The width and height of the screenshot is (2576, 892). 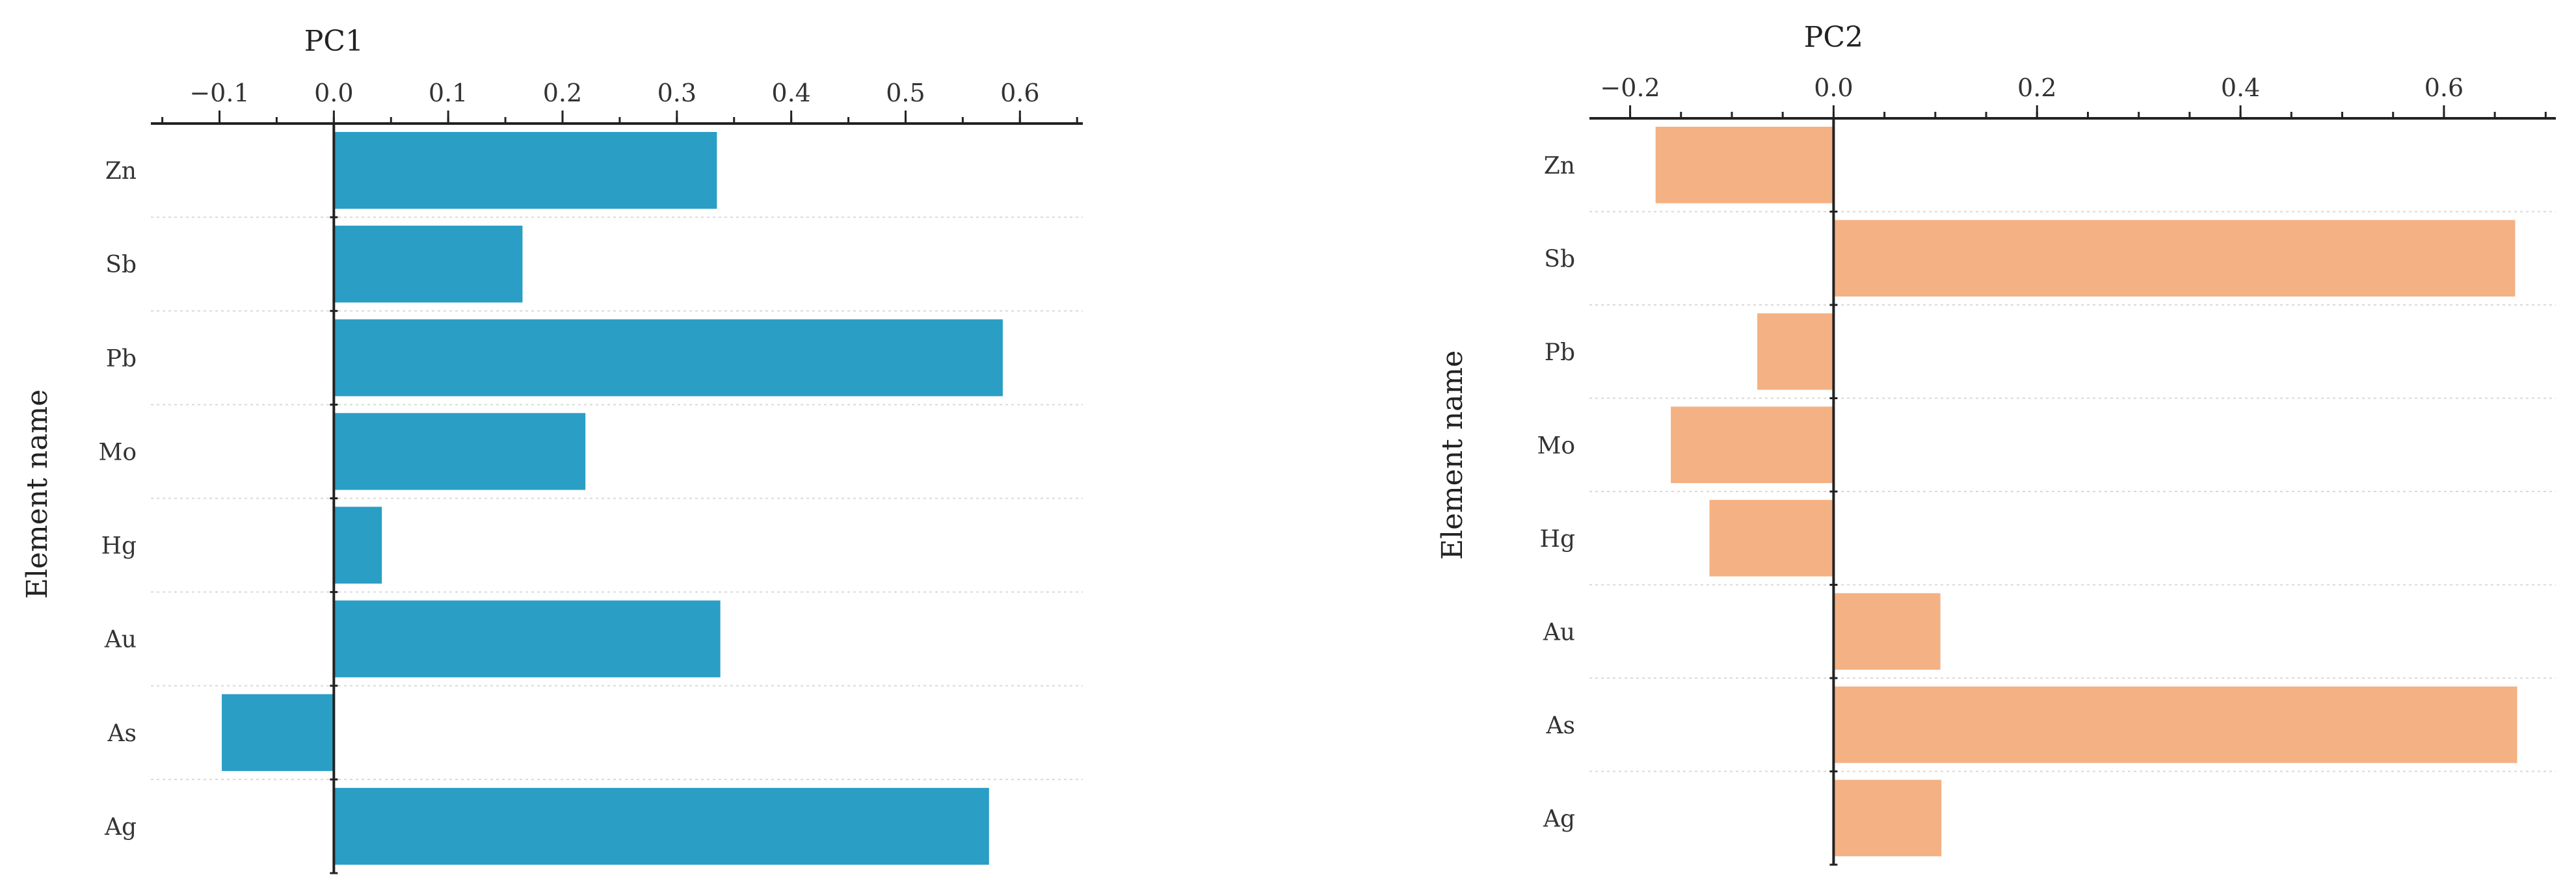 I want to click on pc1-tick-label: 0.3, so click(x=677, y=93).